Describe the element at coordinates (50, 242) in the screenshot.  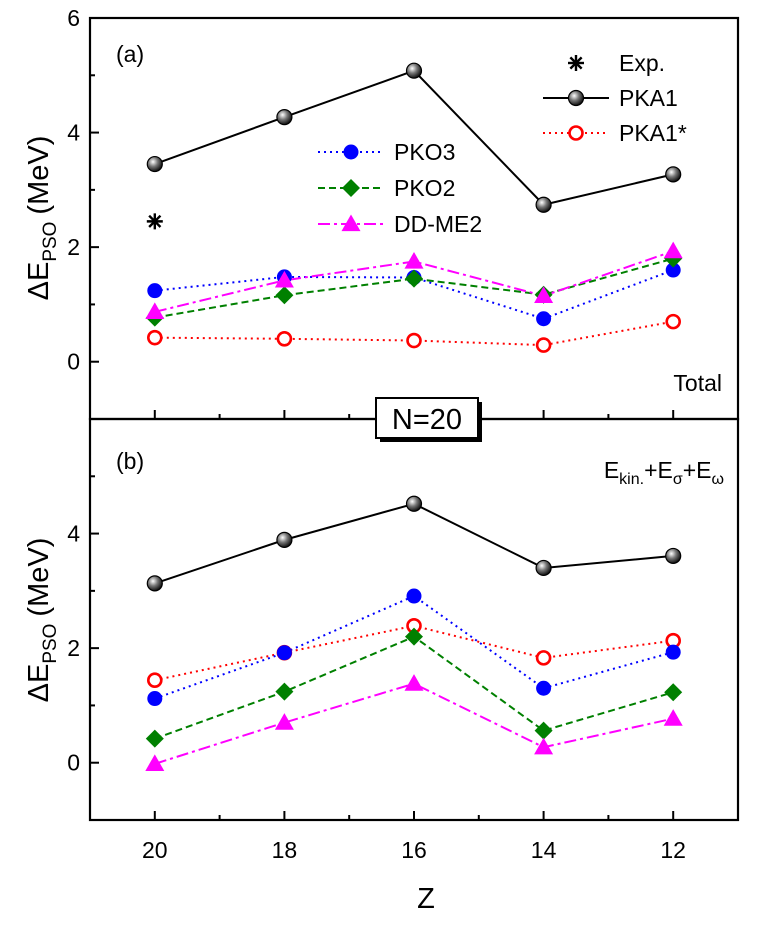
I see `panel-a-ylabel-sub: PSO` at that location.